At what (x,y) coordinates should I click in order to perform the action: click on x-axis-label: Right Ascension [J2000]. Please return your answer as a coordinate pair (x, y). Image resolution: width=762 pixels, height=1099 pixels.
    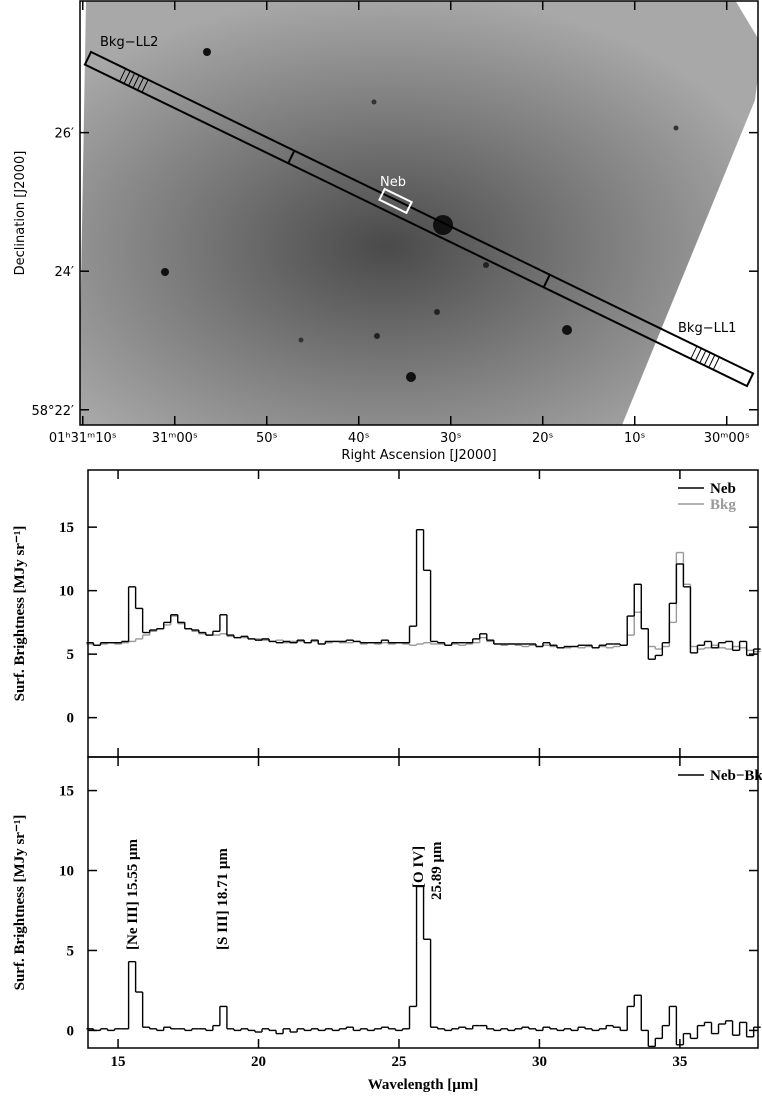
    Looking at the image, I should click on (418, 455).